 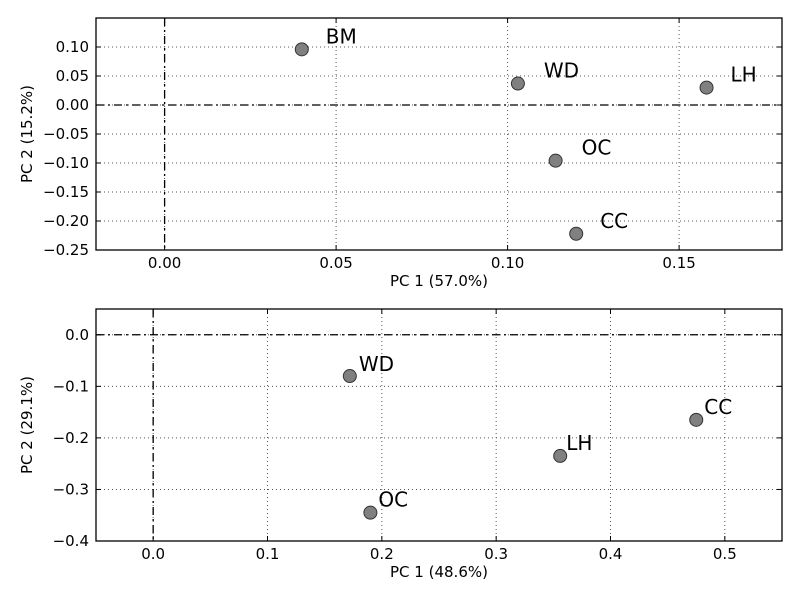 I want to click on x-tick-label: 0.3, so click(x=496, y=554).